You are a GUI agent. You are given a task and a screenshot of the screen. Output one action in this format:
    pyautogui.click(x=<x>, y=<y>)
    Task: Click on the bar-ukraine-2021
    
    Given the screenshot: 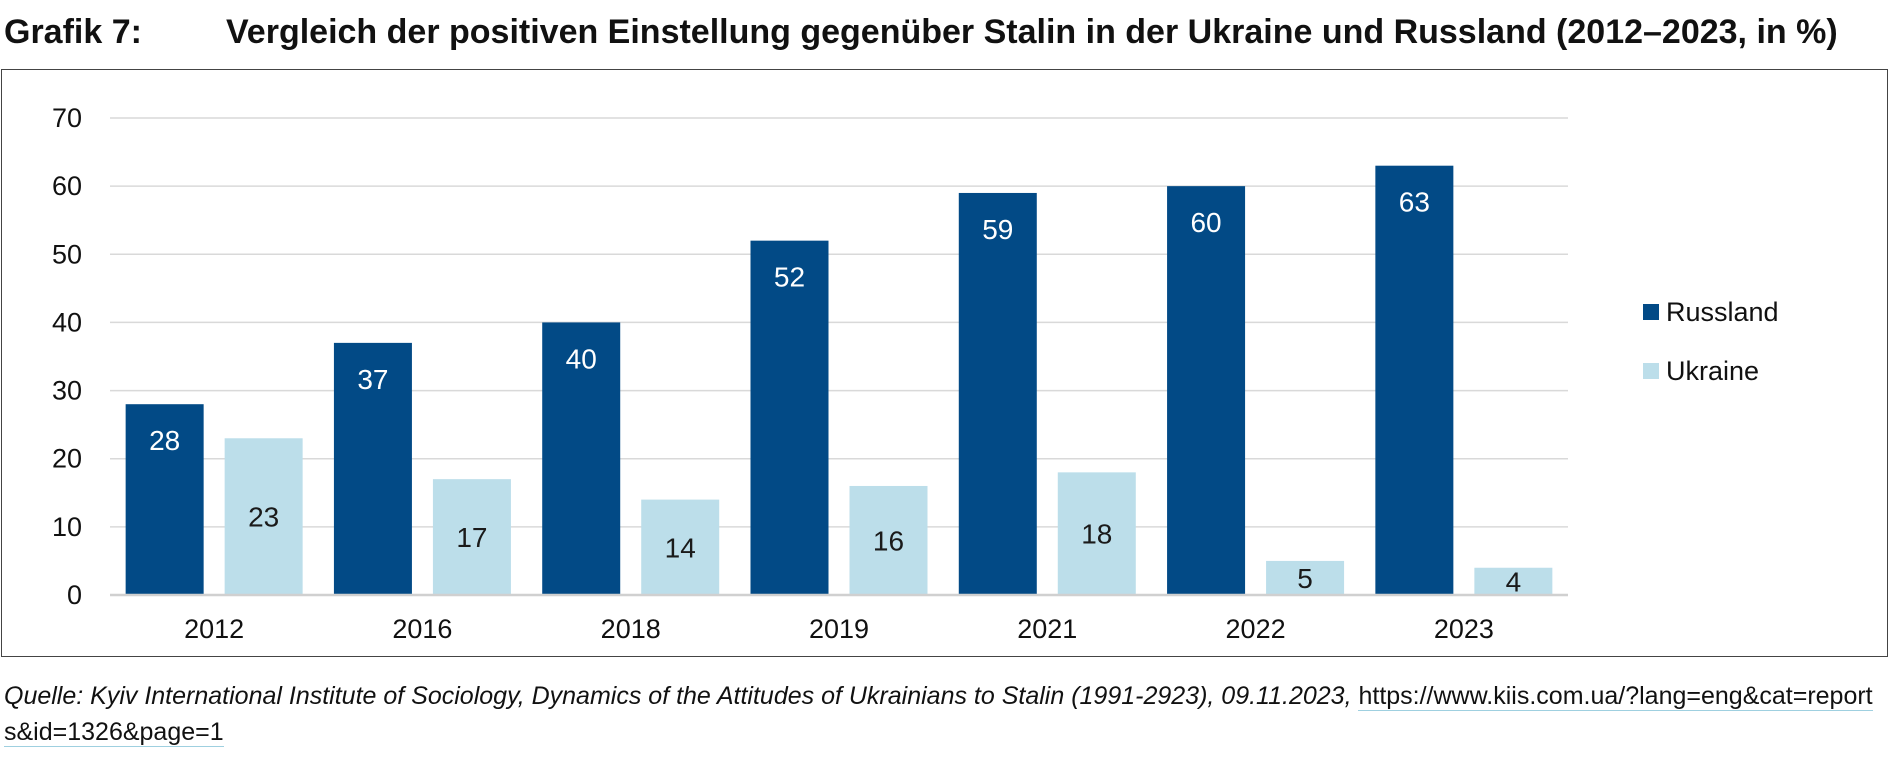 What is the action you would take?
    pyautogui.click(x=1096, y=533)
    